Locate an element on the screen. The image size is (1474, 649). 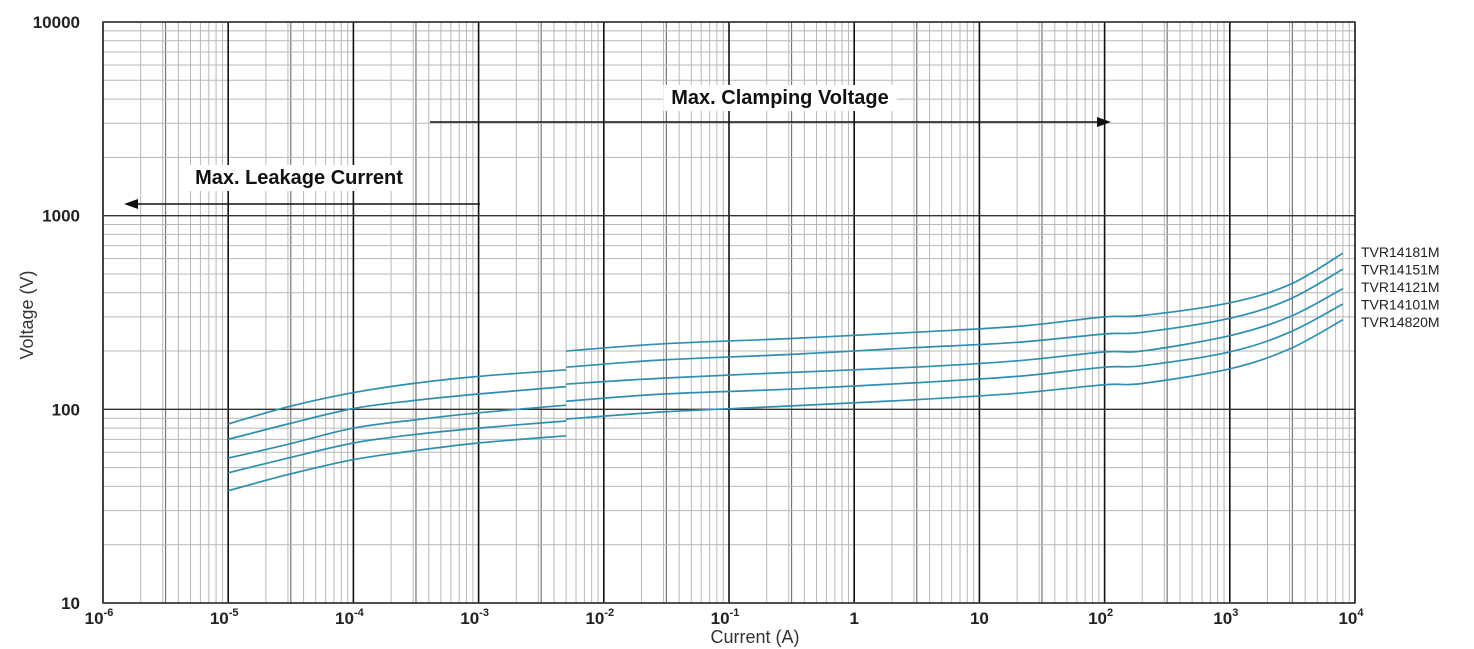
annotation-arrows is located at coordinates (617, 163).